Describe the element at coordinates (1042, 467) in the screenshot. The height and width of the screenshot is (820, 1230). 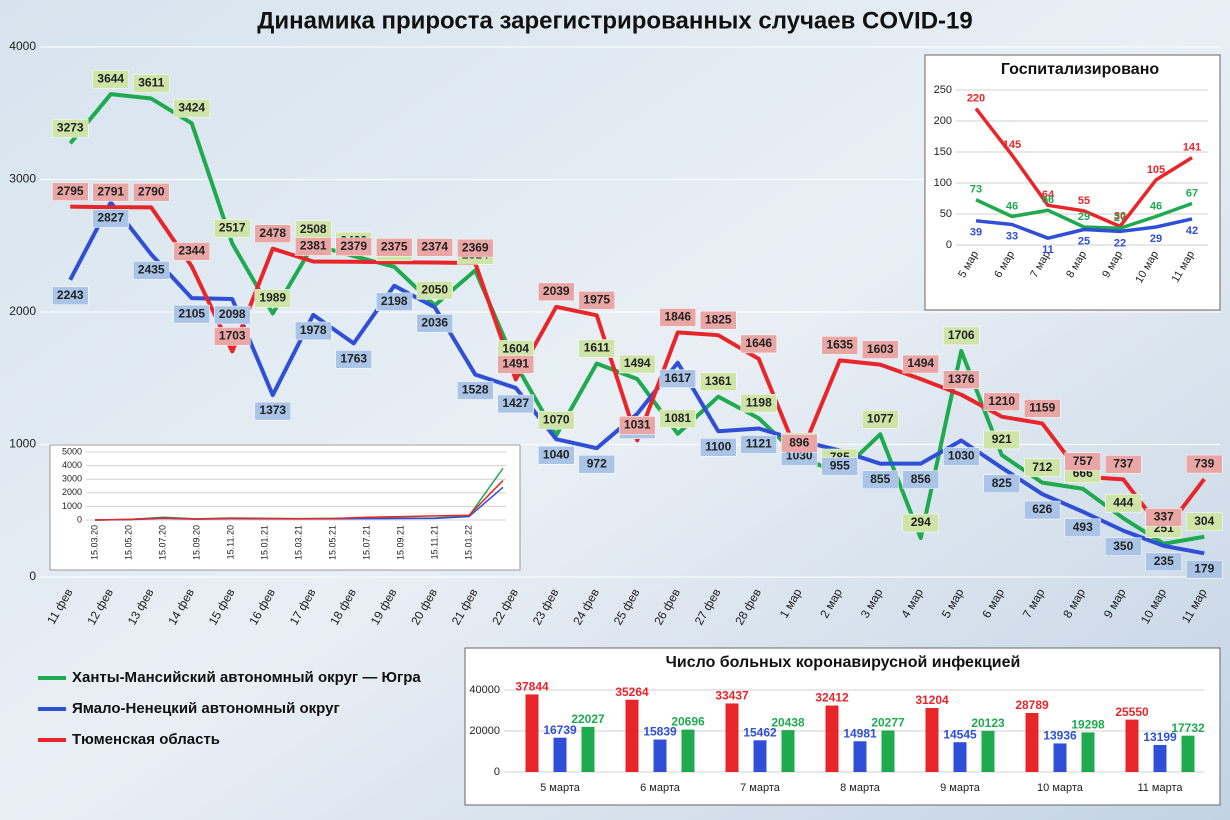
I see `value-label: 712` at that location.